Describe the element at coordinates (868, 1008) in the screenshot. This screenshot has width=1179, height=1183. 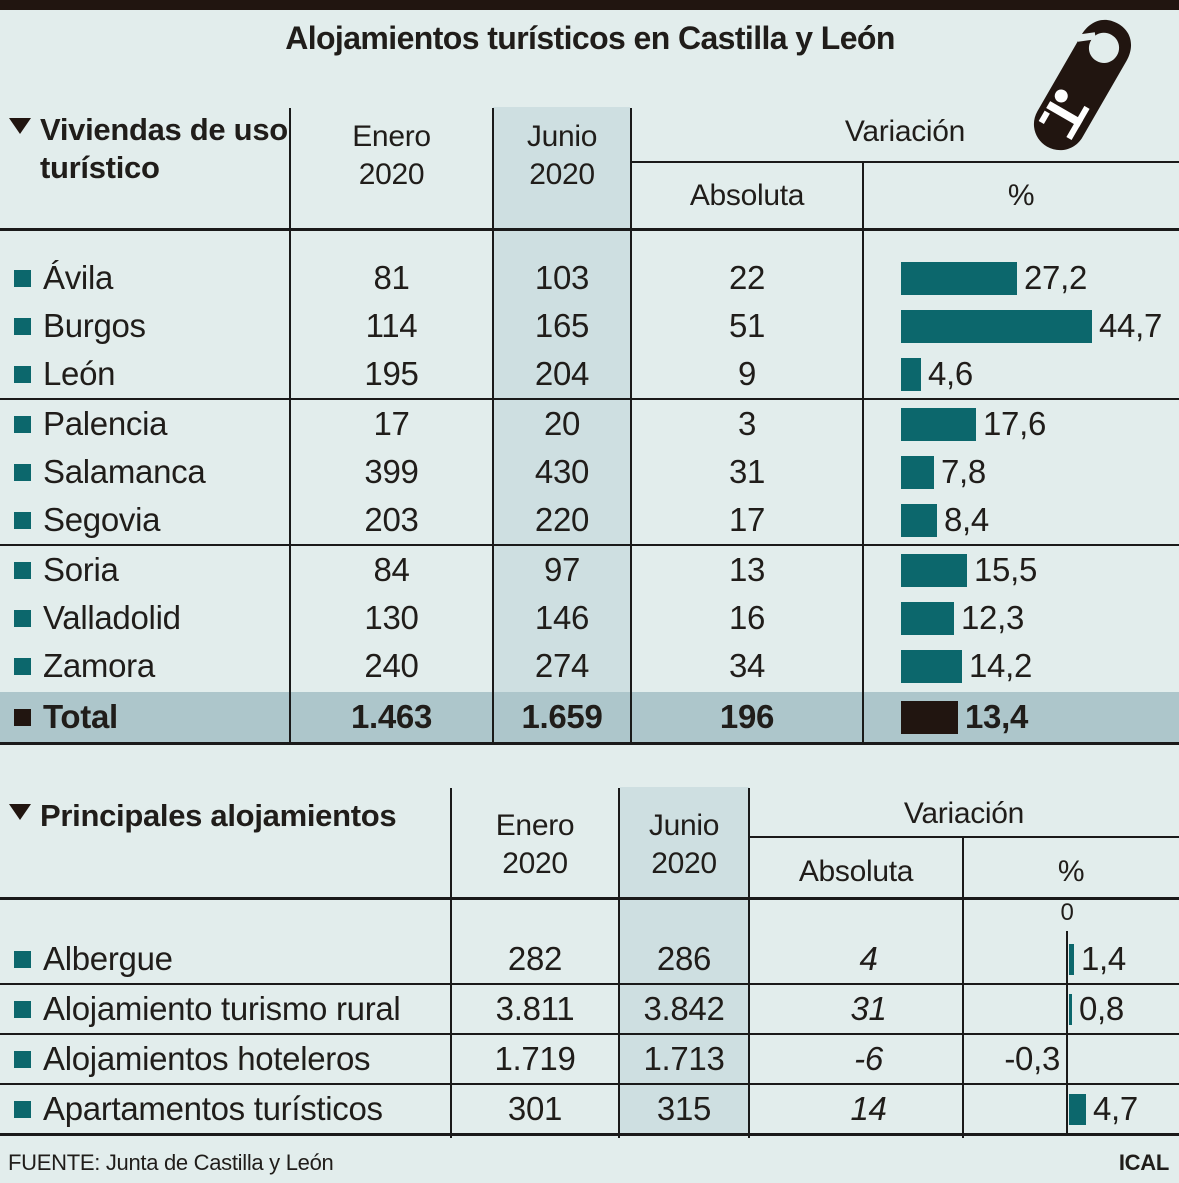
I see `variacion-absoluta-value: 31` at that location.